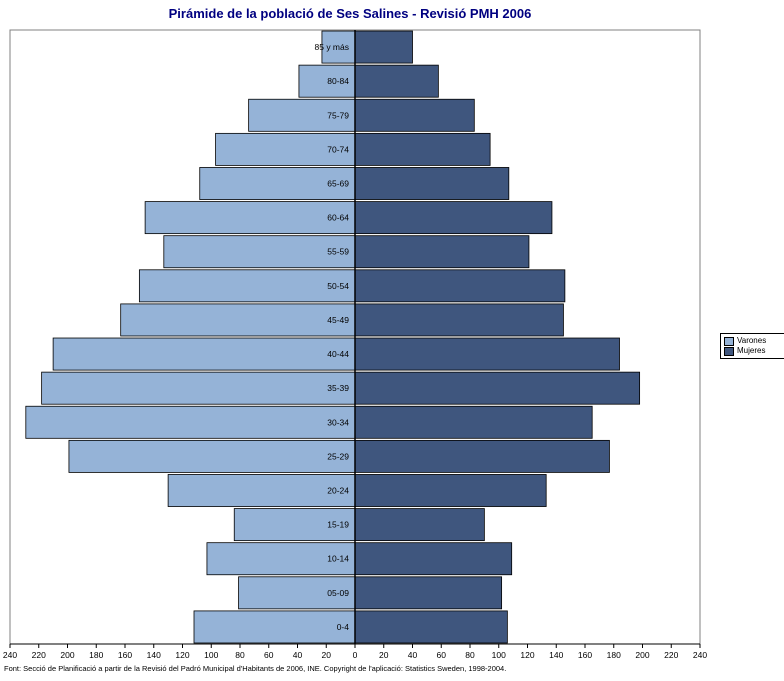  Describe the element at coordinates (10, 655) in the screenshot. I see `x-tick-label-0: 240` at that location.